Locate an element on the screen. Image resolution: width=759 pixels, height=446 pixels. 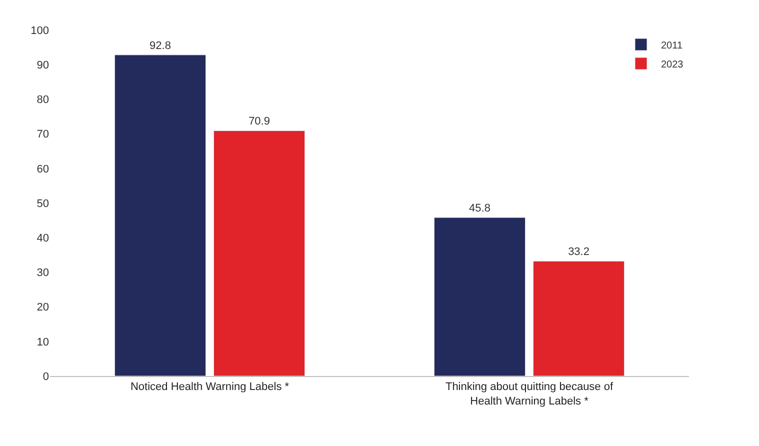
data-label: 33.2 is located at coordinates (579, 252).